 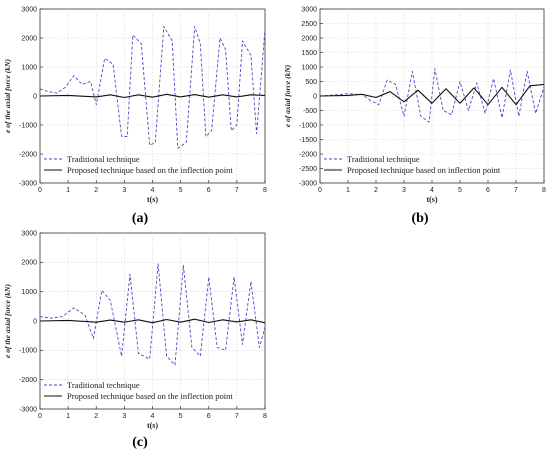 What do you see at coordinates (310, 111) in the screenshot?
I see `y-tick-label: -500` at bounding box center [310, 111].